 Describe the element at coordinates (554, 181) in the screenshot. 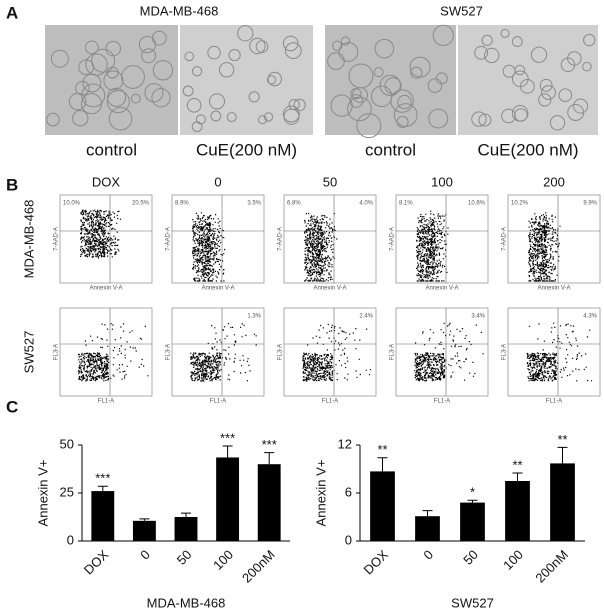

I see `column-label: 200` at that location.